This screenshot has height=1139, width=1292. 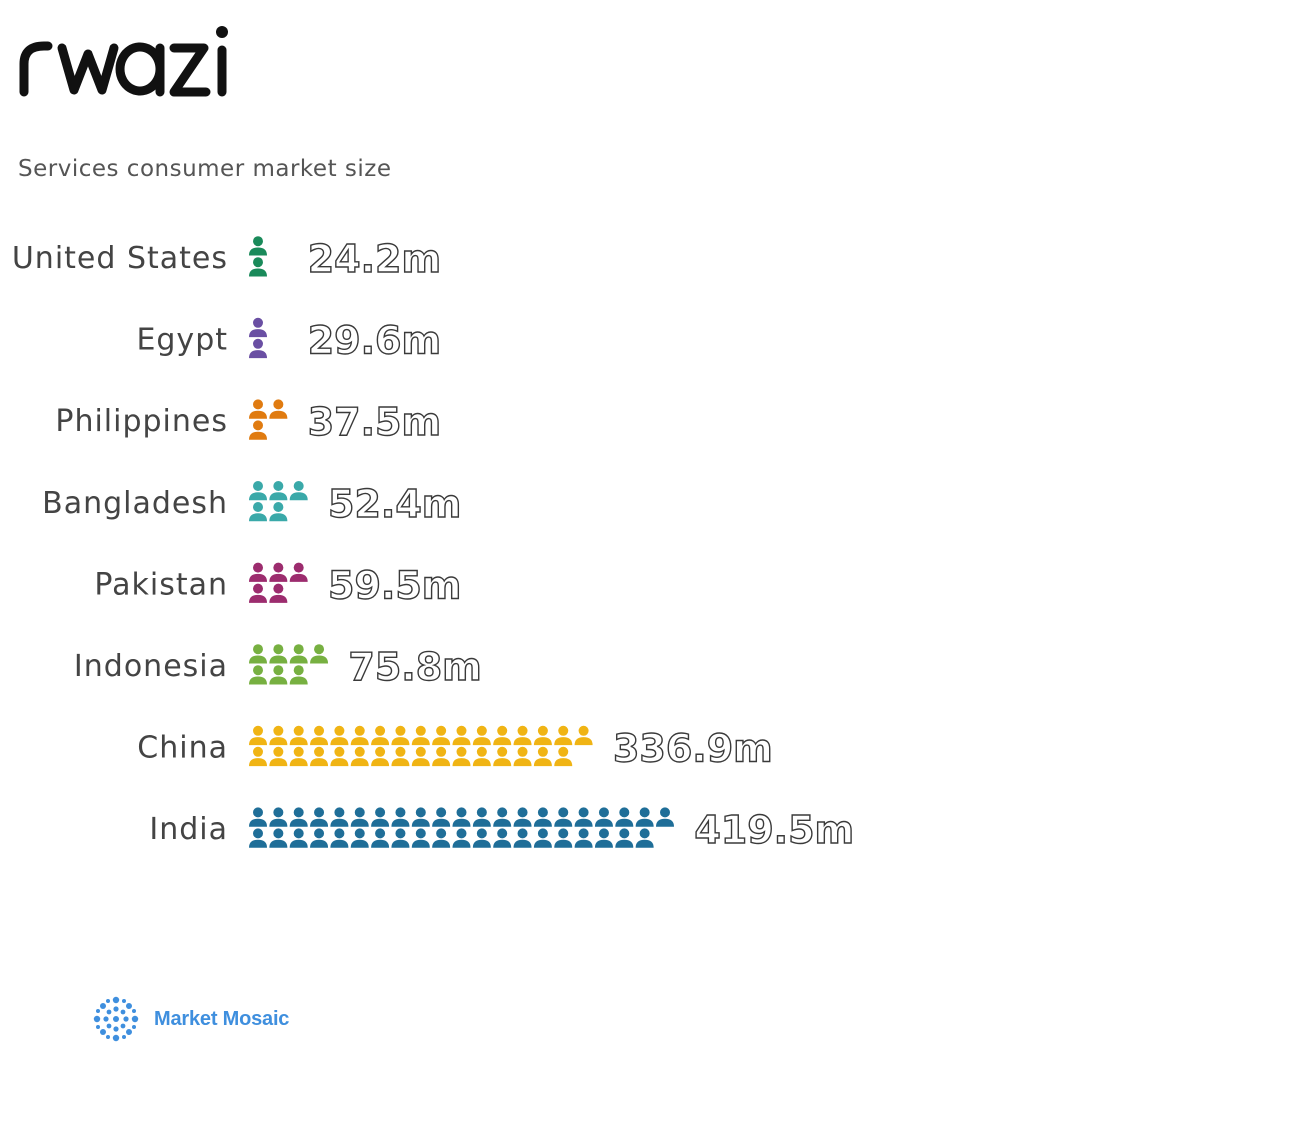 I want to click on value-label: 419.5m, so click(x=774, y=830).